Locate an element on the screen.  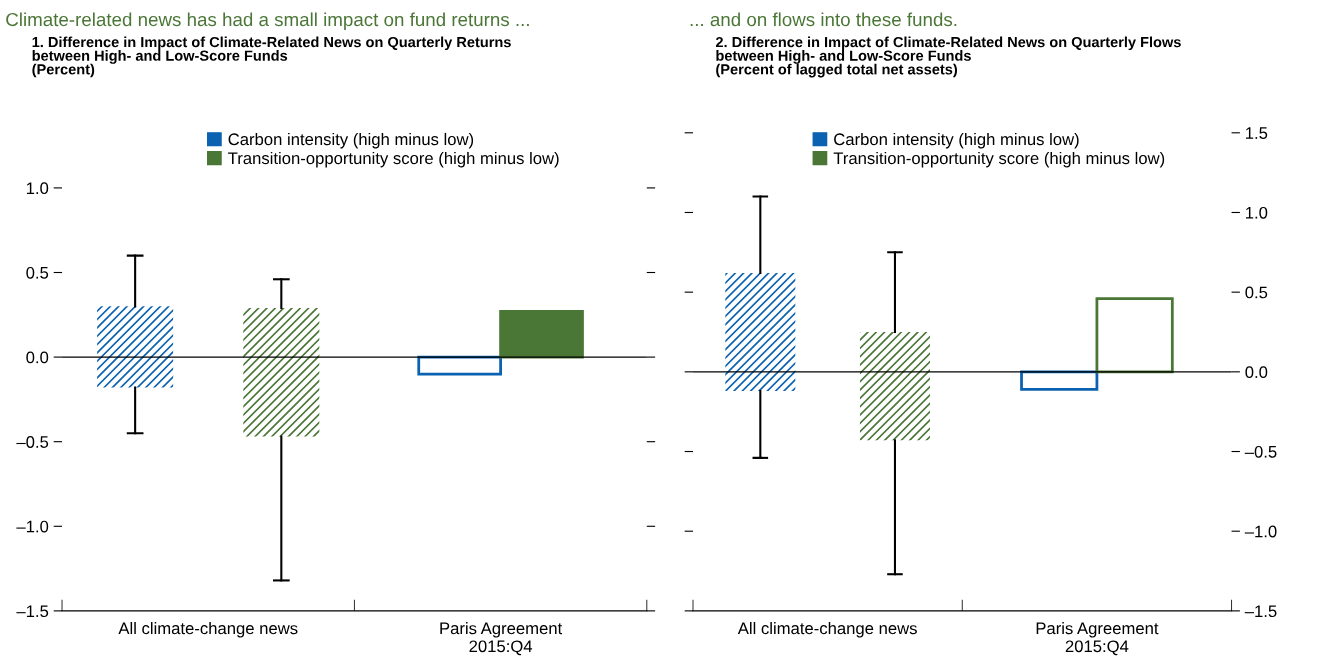
y-tick-label: 0.0 is located at coordinates (37, 357).